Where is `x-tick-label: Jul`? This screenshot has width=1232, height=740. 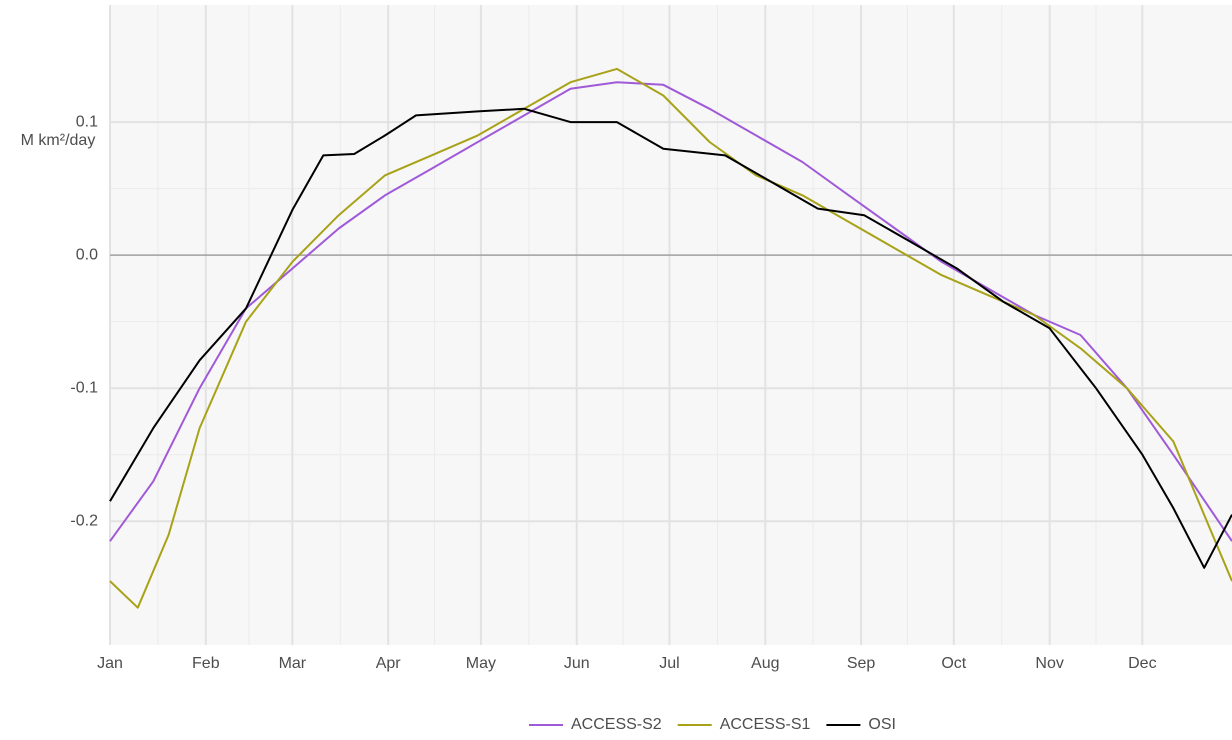 x-tick-label: Jul is located at coordinates (669, 663).